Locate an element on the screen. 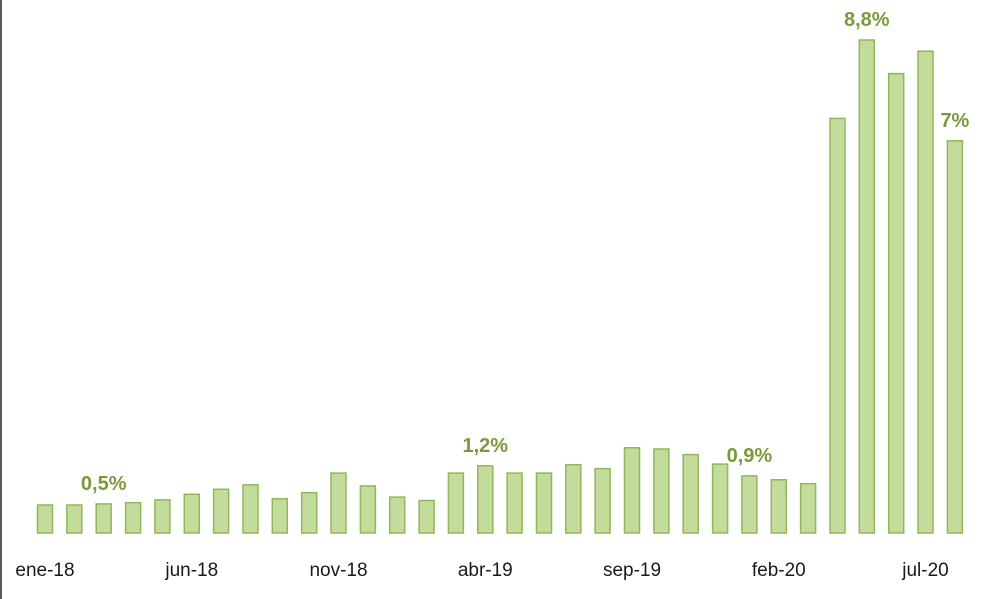  x-tick-label: feb-20 is located at coordinates (779, 570).